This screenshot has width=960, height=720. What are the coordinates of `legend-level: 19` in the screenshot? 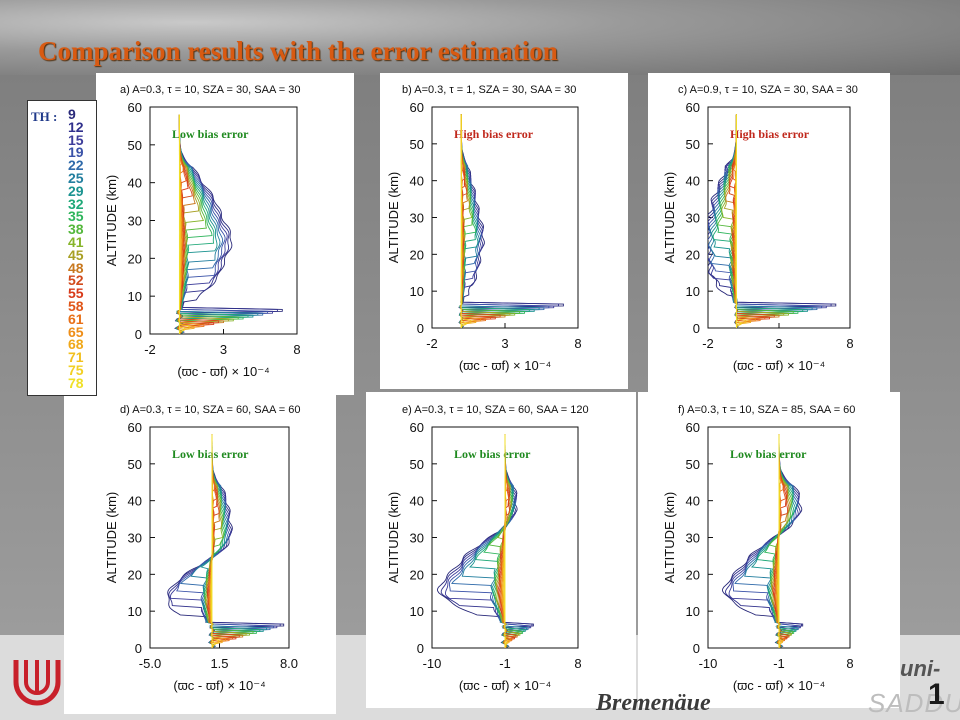 It's located at (76, 152).